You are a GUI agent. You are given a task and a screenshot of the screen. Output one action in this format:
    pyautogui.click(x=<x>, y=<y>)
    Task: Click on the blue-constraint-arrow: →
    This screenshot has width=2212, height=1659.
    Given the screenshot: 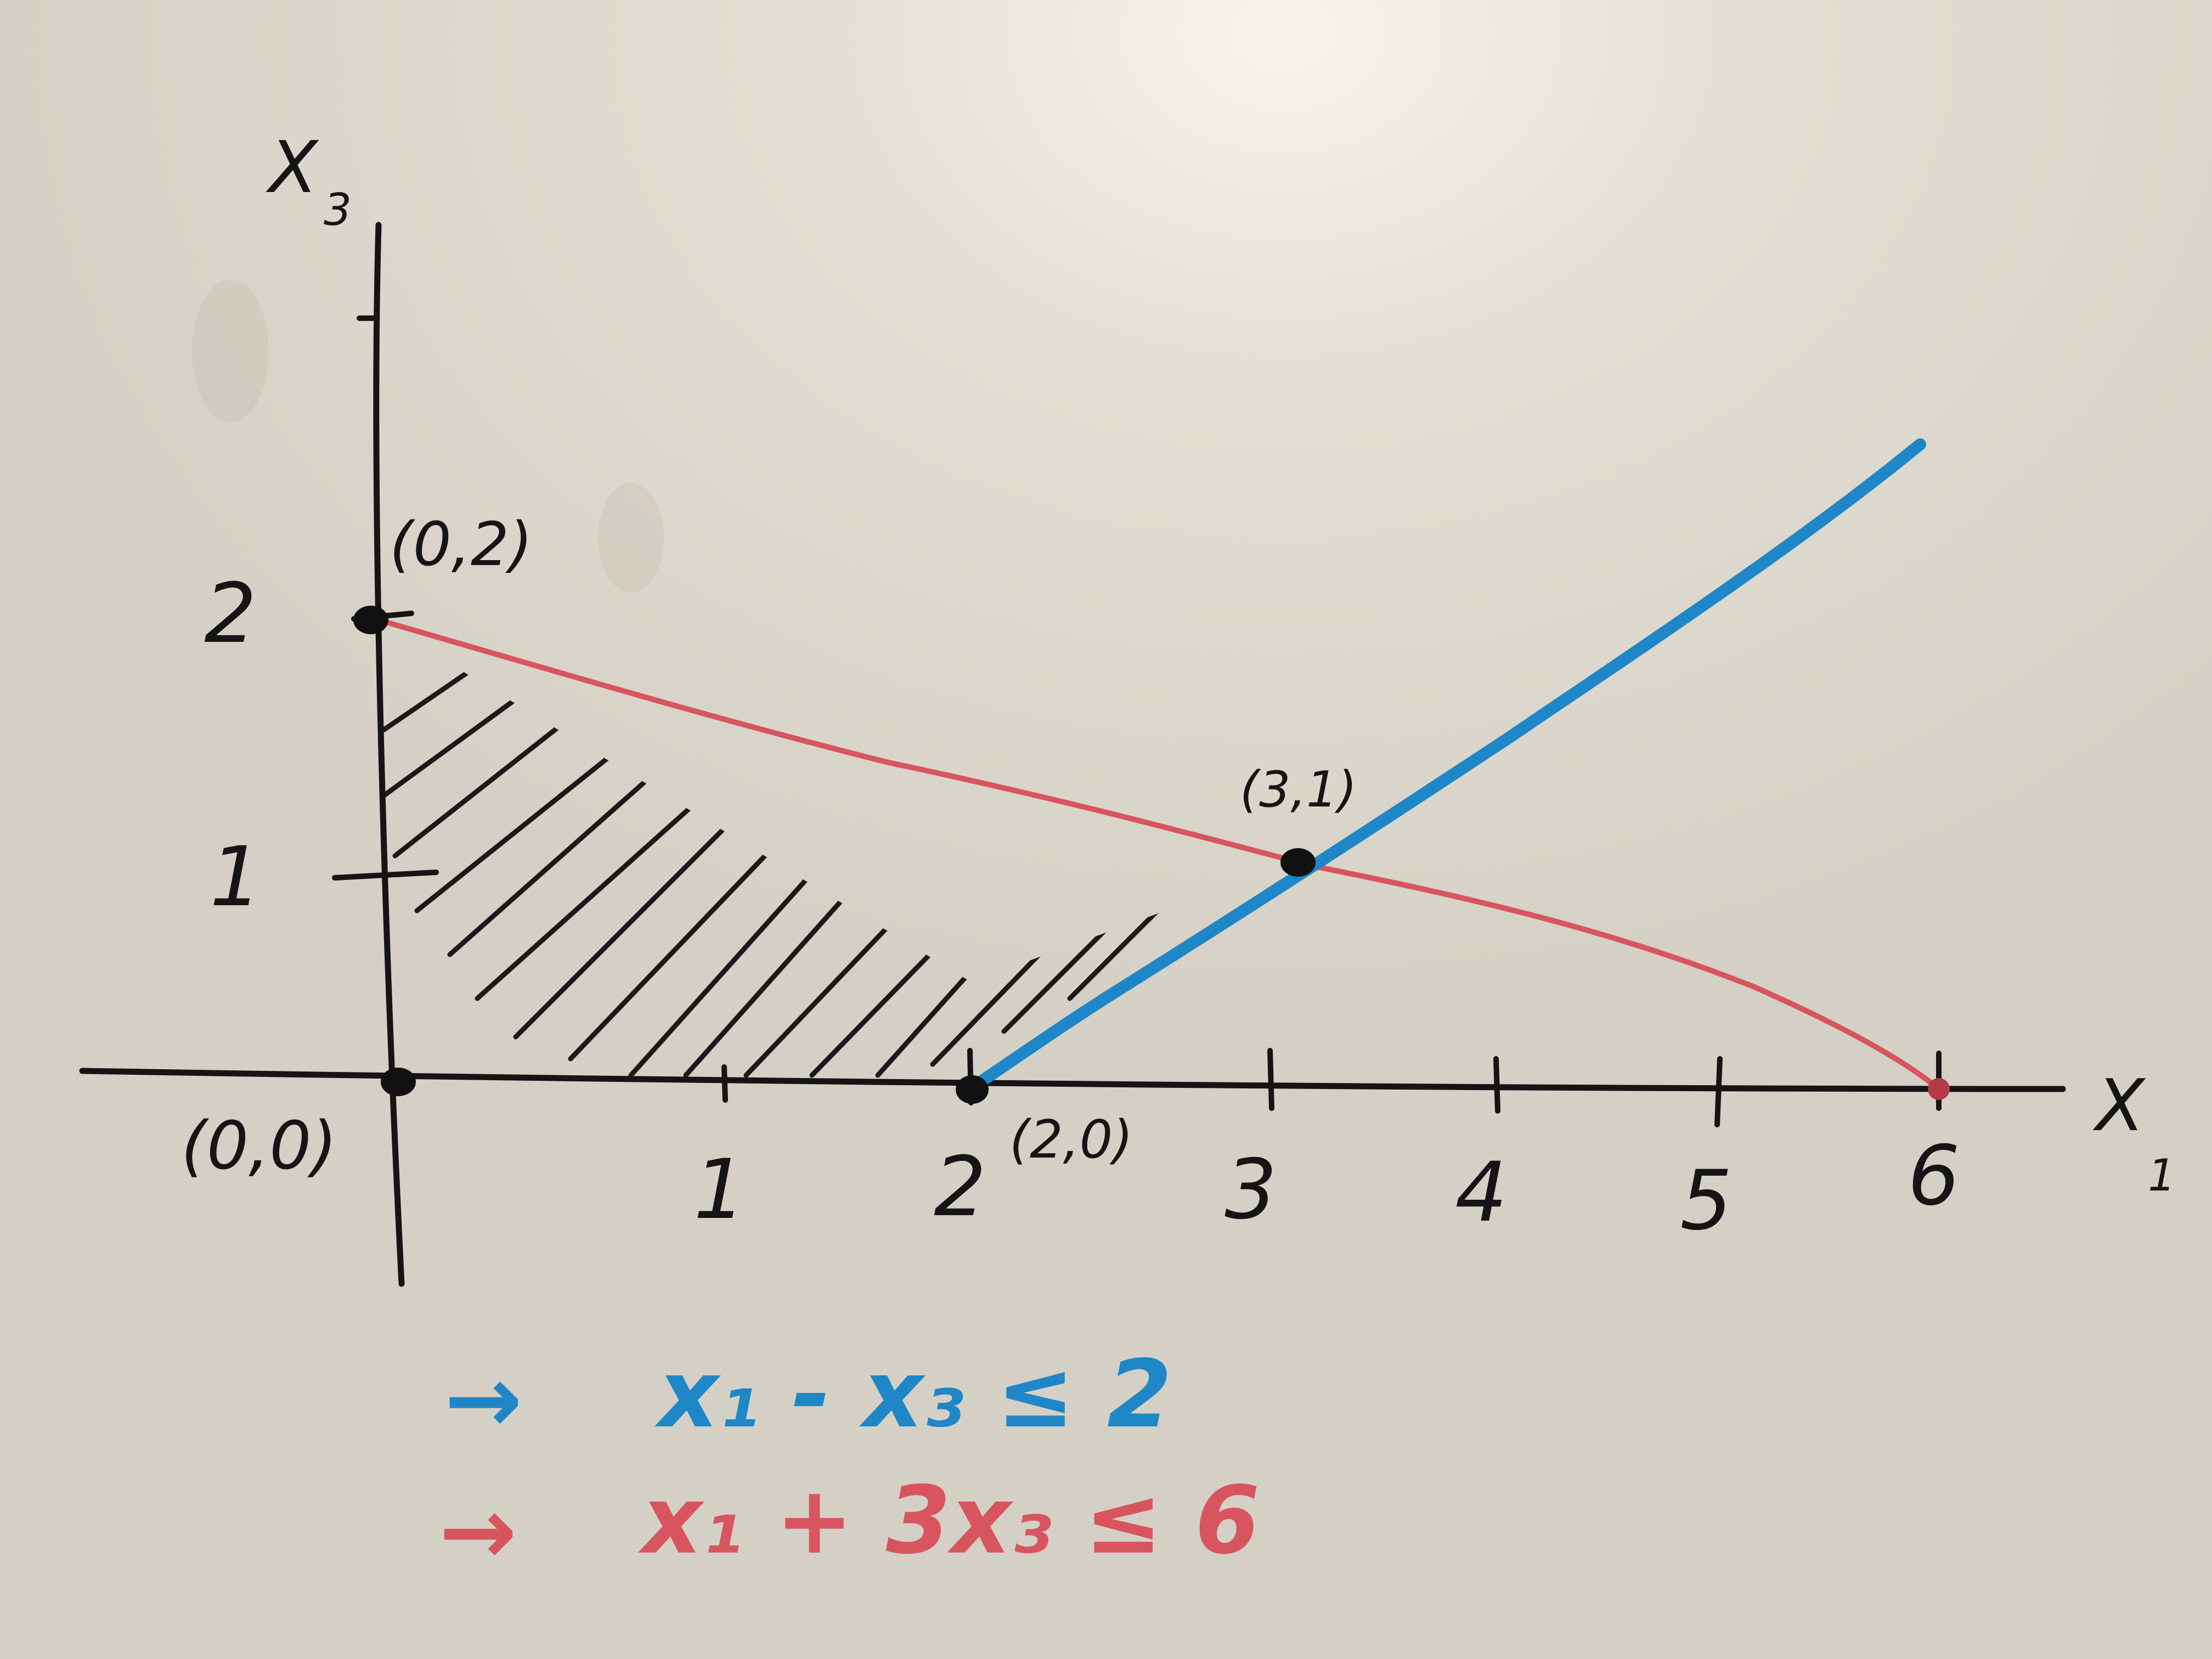 What is the action you would take?
    pyautogui.click(x=483, y=1400)
    